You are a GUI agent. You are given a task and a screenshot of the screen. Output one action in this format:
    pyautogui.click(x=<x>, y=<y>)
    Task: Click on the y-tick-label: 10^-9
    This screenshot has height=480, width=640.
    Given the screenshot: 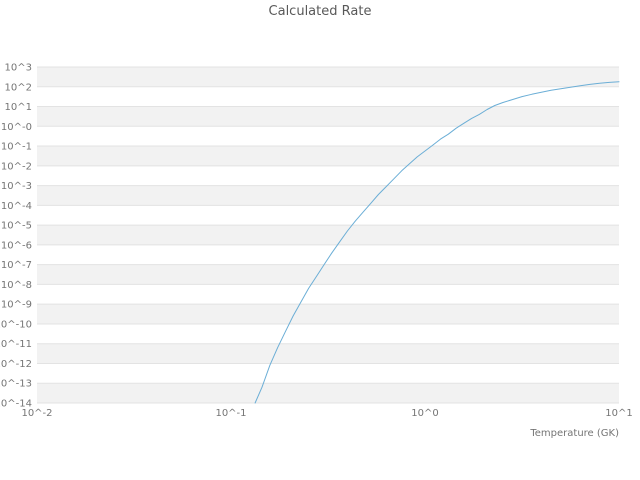 What is the action you would take?
    pyautogui.click(x=16, y=305)
    